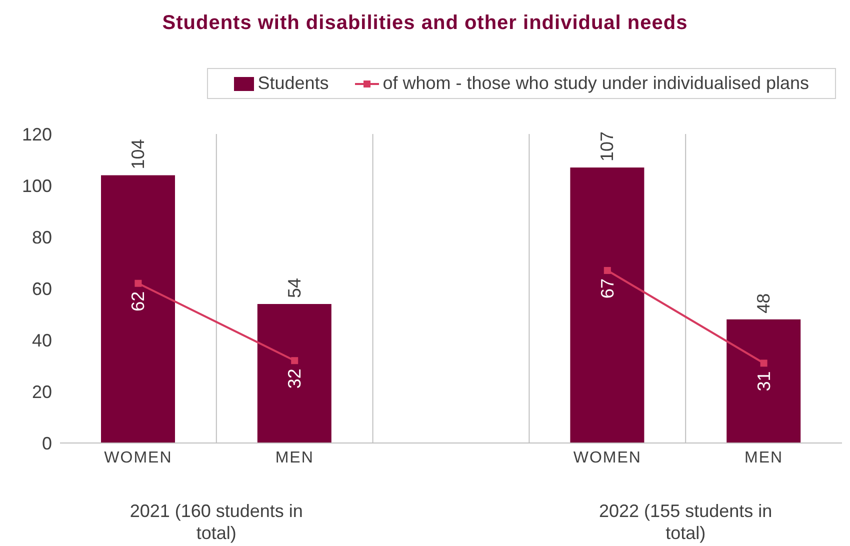  What do you see at coordinates (47, 443) in the screenshot?
I see `y-tick-label: 0` at bounding box center [47, 443].